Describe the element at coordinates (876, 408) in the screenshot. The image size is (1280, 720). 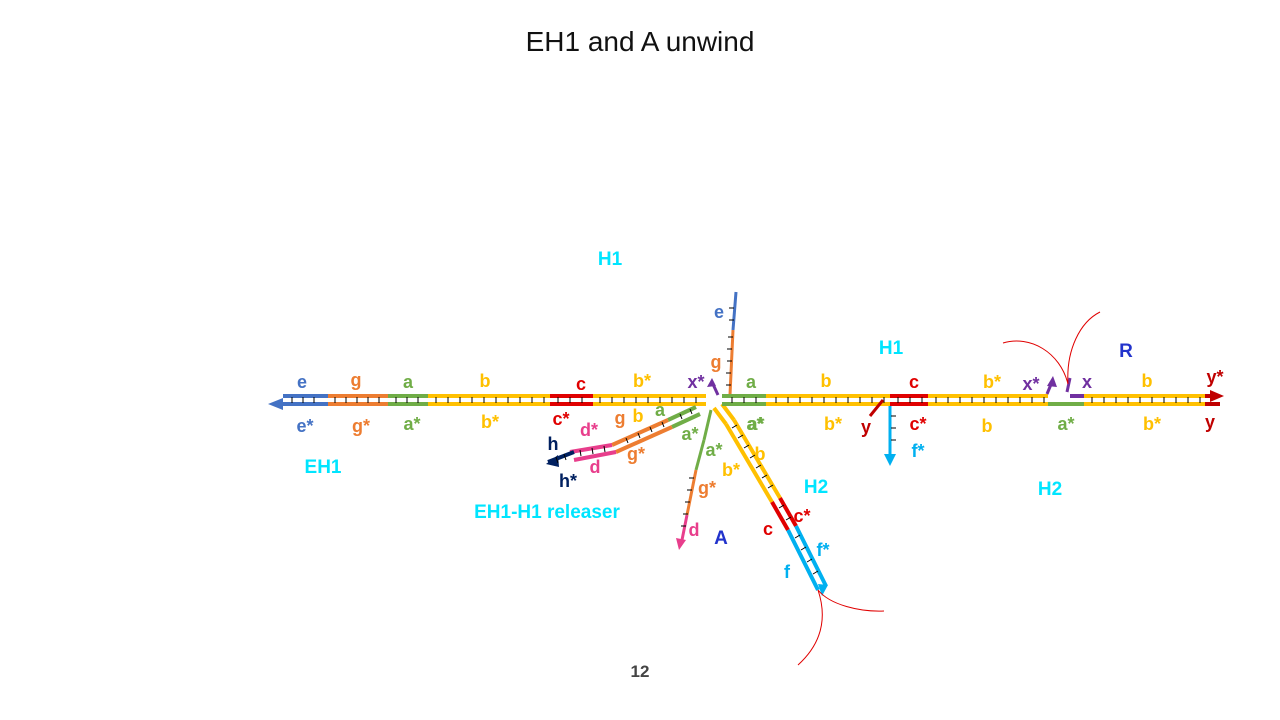
I see `y-toehold` at that location.